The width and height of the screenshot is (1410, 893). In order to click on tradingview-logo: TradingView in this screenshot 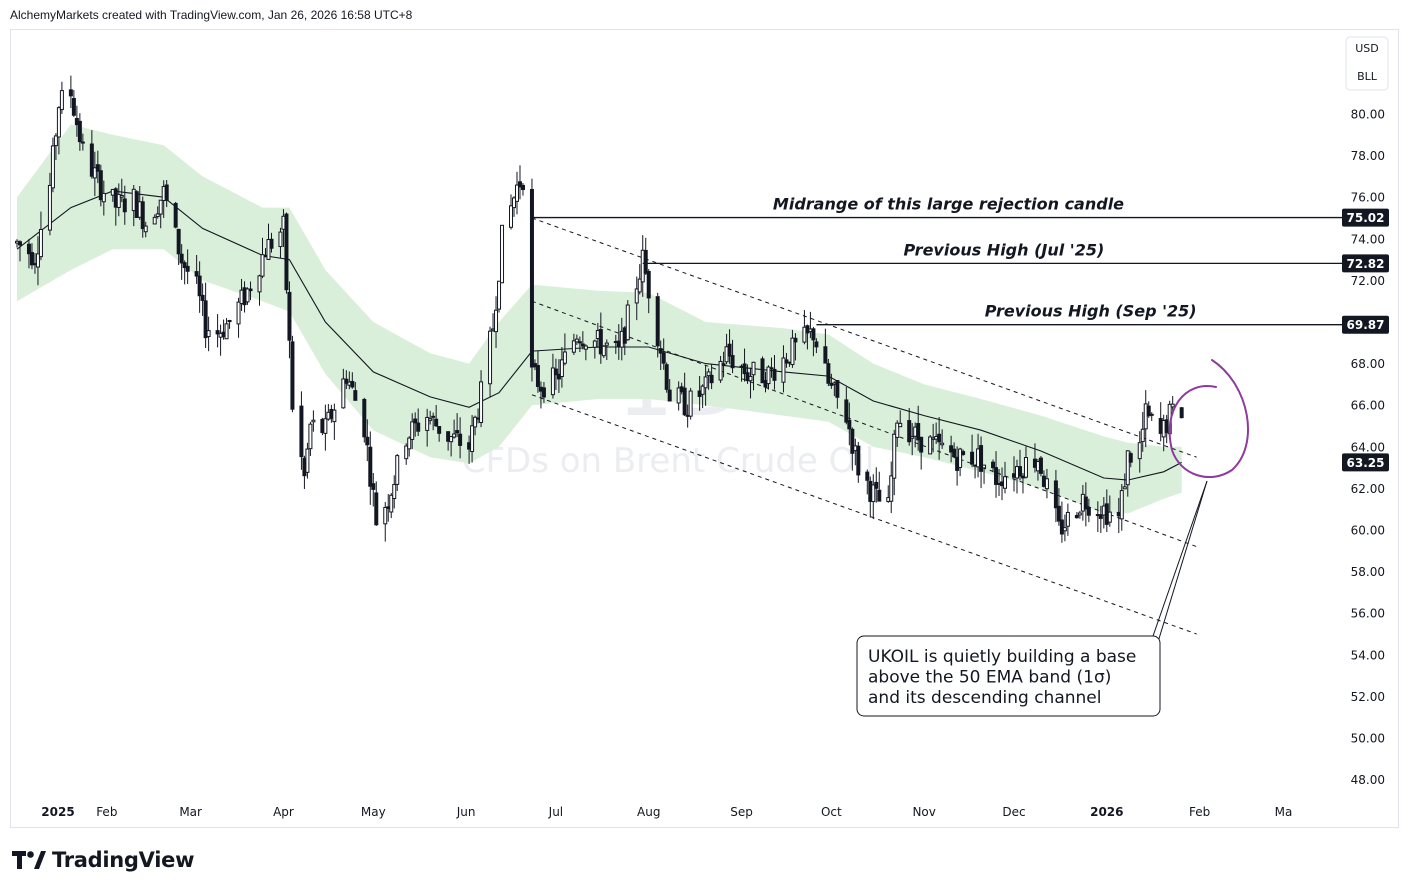, I will do `click(103, 860)`.